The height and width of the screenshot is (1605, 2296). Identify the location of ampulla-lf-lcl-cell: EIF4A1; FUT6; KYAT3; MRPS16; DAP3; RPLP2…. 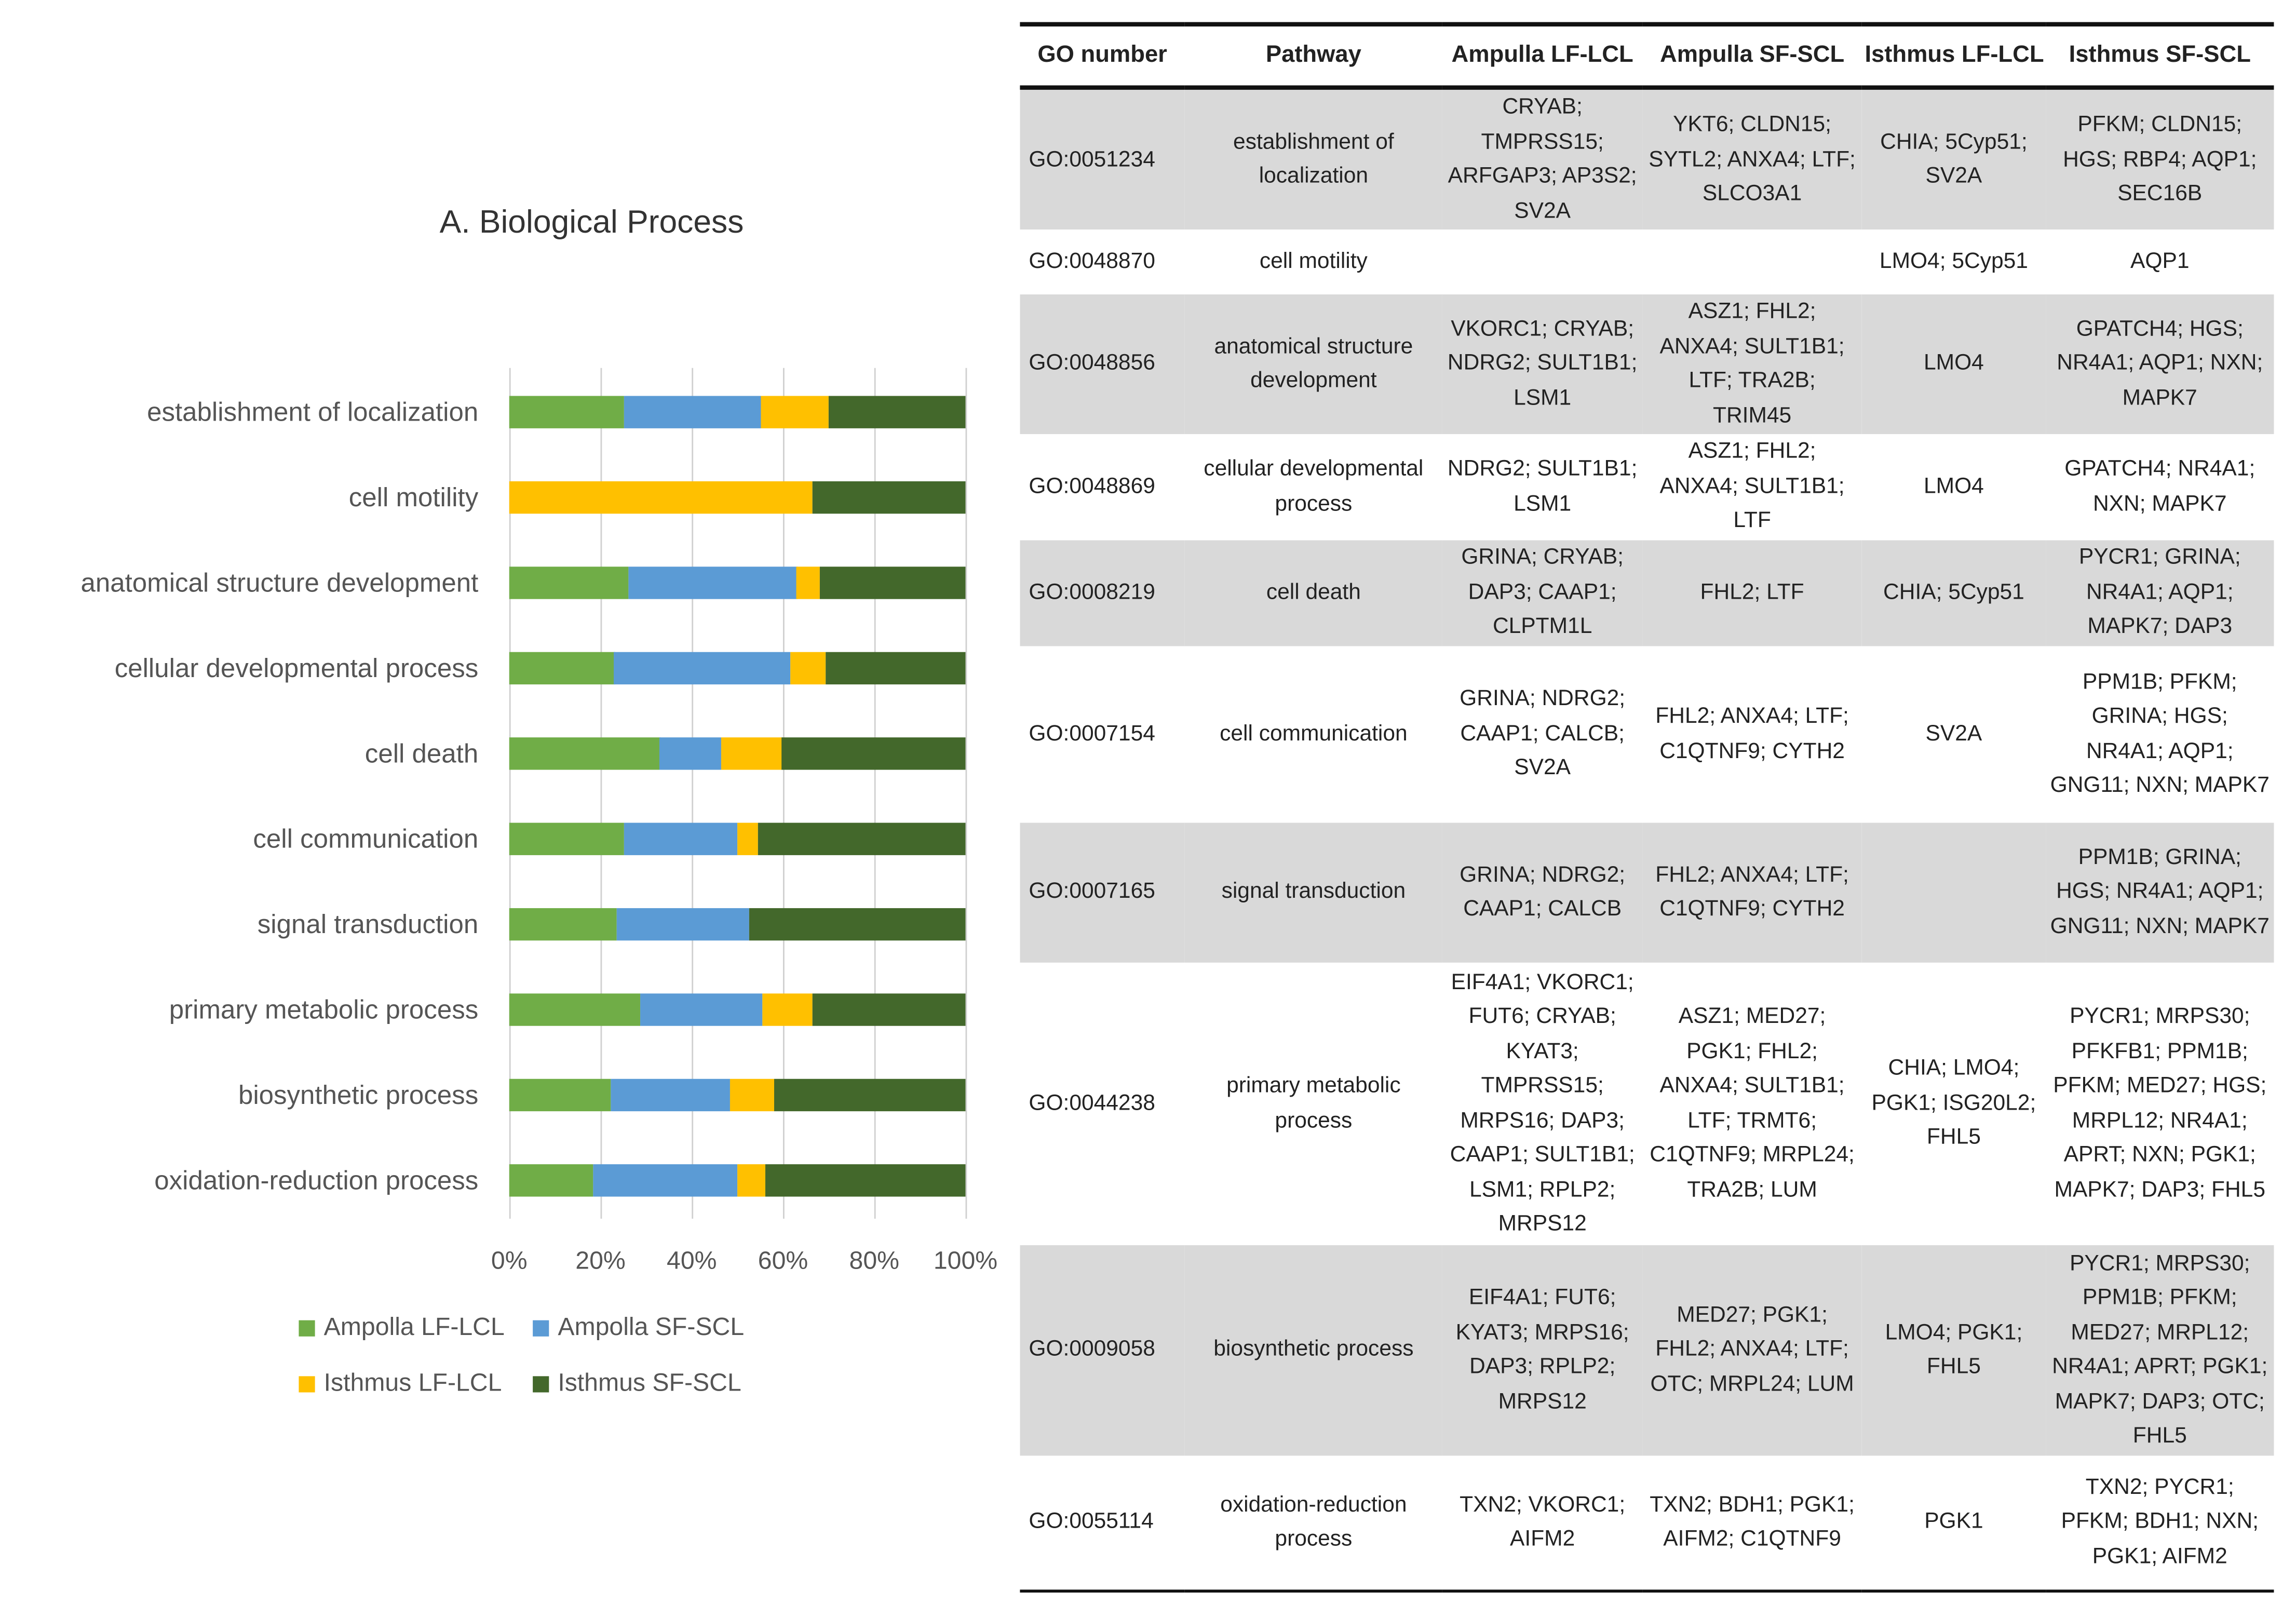
(1542, 1349).